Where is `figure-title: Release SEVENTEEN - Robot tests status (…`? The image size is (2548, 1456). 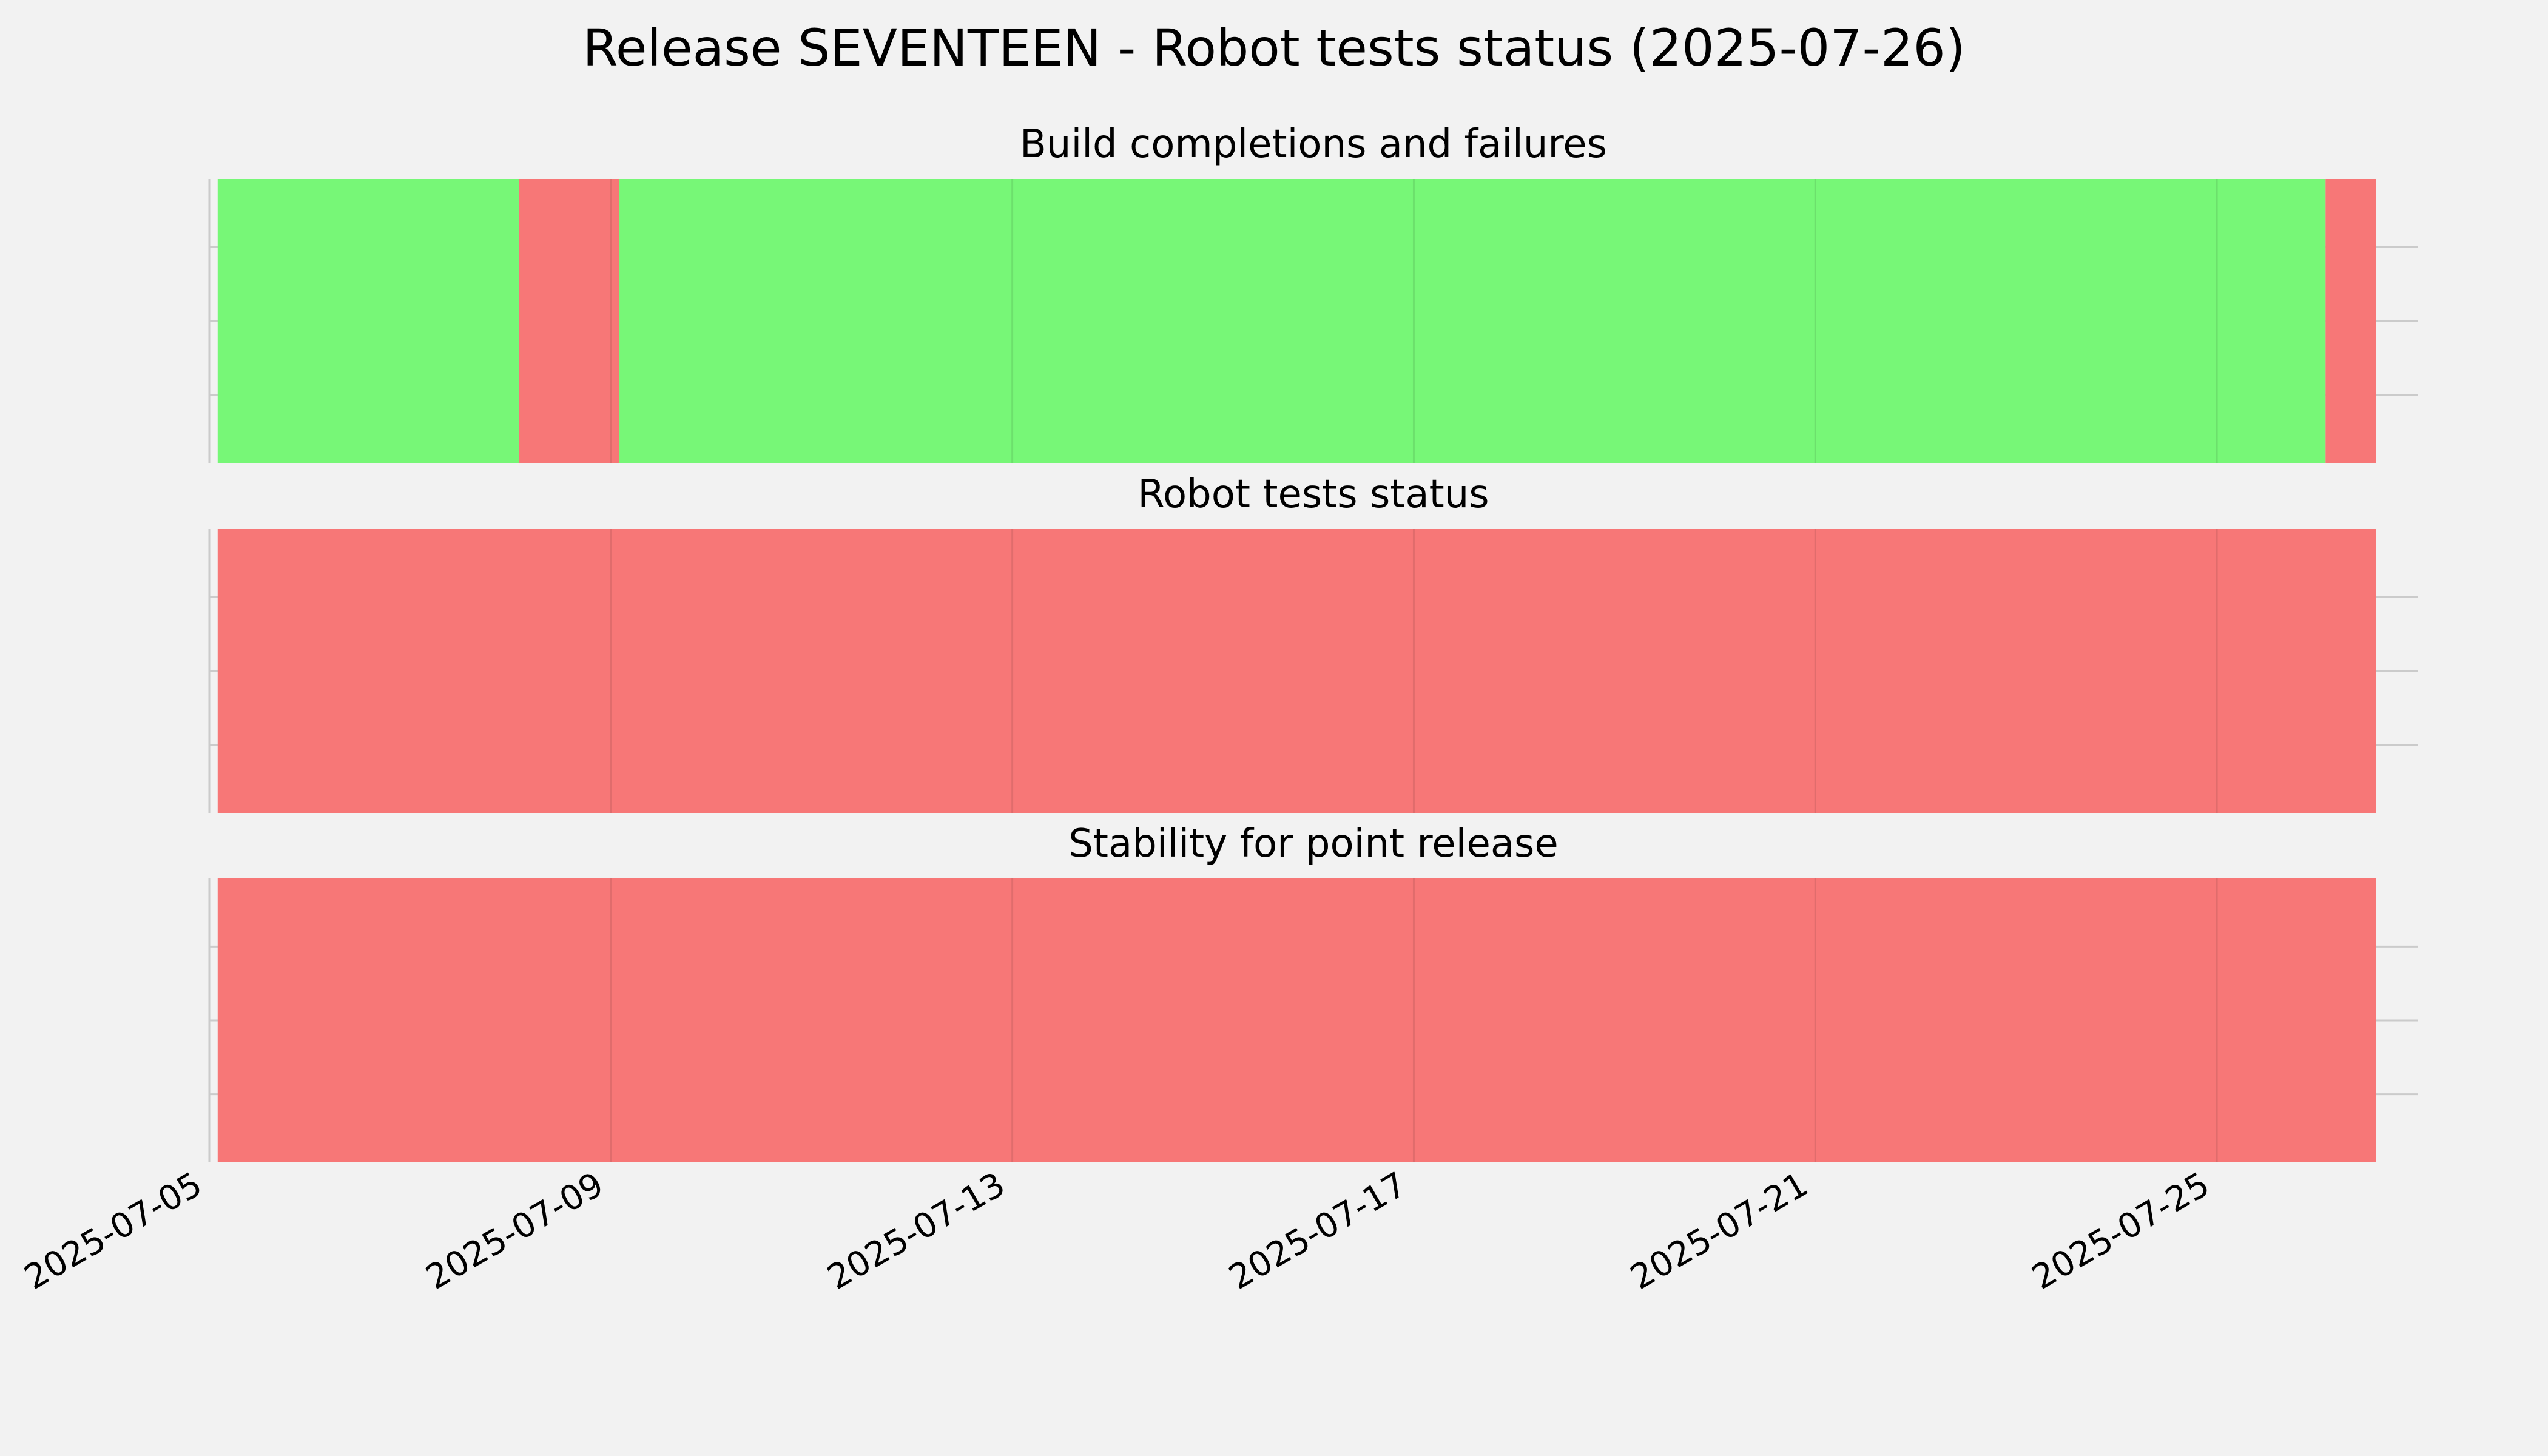
figure-title: Release SEVENTEEN - Robot tests status (… is located at coordinates (1273, 48).